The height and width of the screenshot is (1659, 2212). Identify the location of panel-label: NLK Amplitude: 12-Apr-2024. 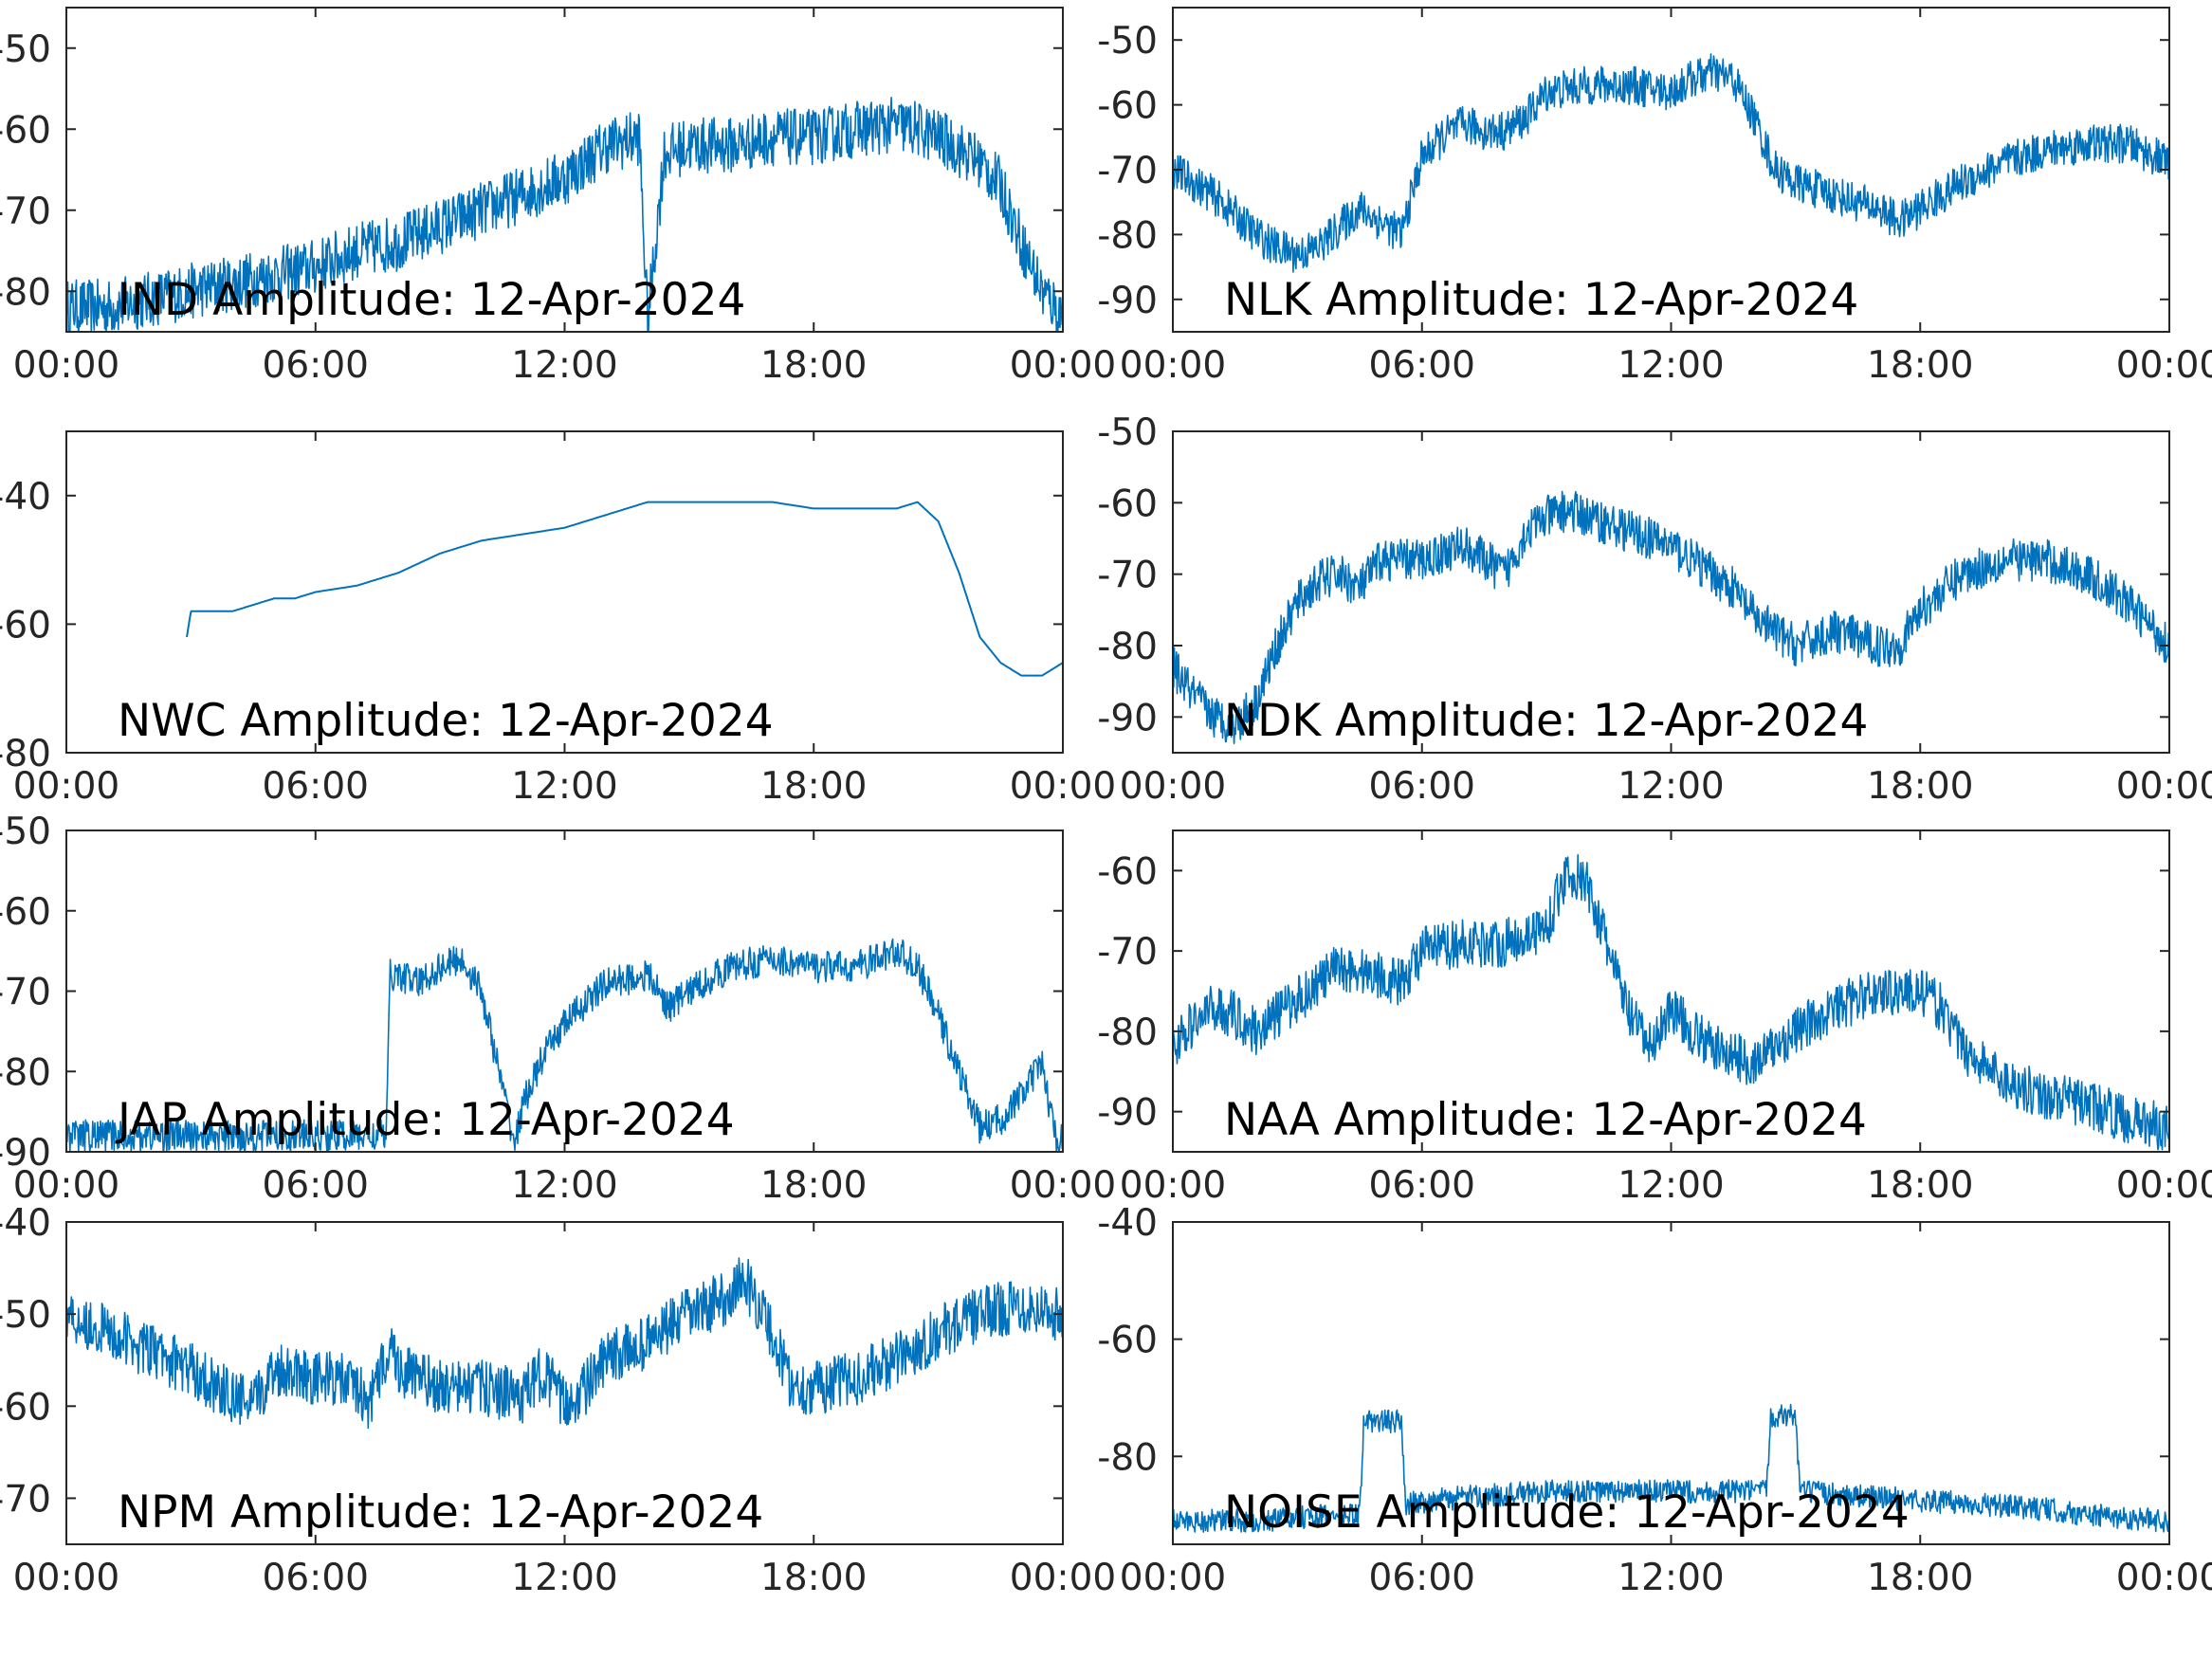
(1541, 300).